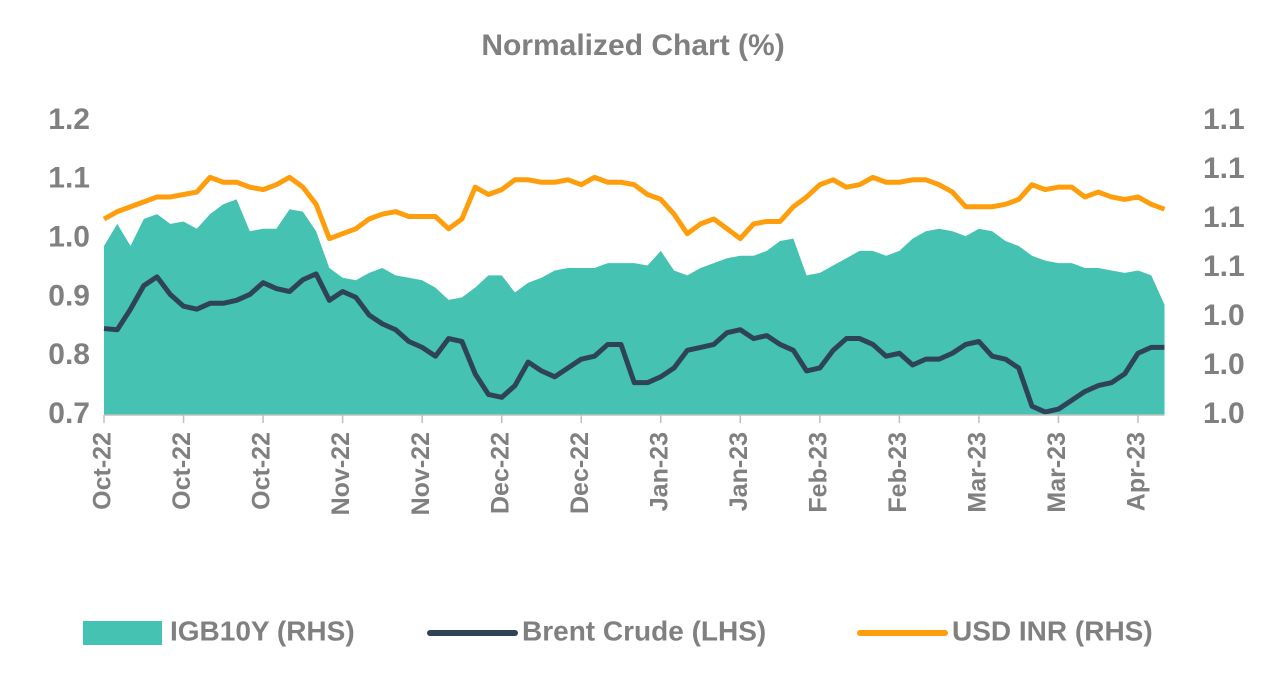 This screenshot has height=673, width=1279. Describe the element at coordinates (1052, 630) in the screenshot. I see `legend-label: USD INR (RHS)` at that location.